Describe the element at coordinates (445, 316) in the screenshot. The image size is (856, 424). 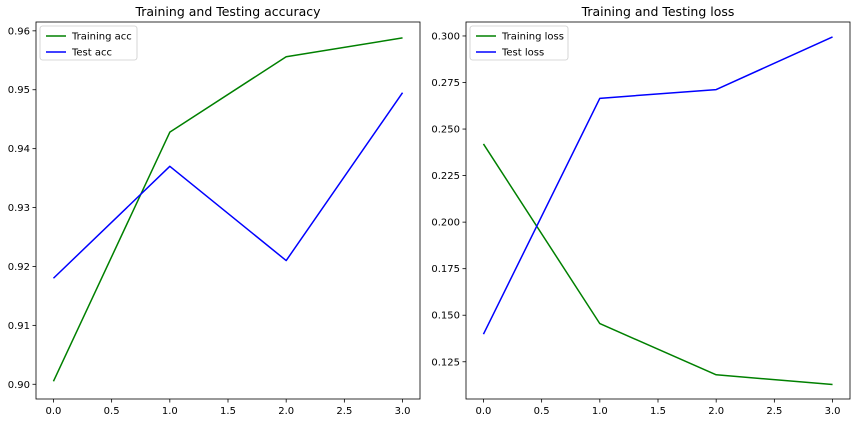
I see `y-tick-label: 0.150` at that location.